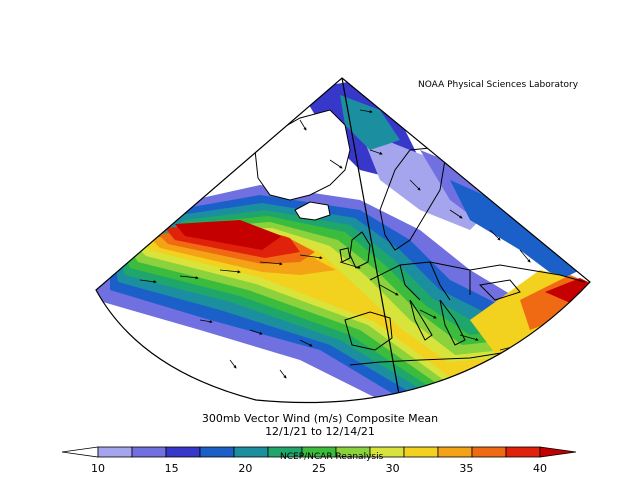  What do you see at coordinates (558, 452) in the screenshot?
I see `colorbar-right-triangle` at bounding box center [558, 452].